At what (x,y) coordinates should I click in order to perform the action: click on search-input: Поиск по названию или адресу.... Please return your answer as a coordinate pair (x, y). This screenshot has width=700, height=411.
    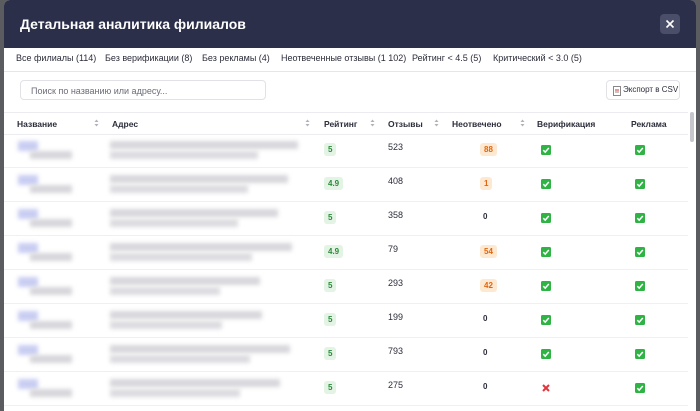
    Looking at the image, I should click on (143, 90).